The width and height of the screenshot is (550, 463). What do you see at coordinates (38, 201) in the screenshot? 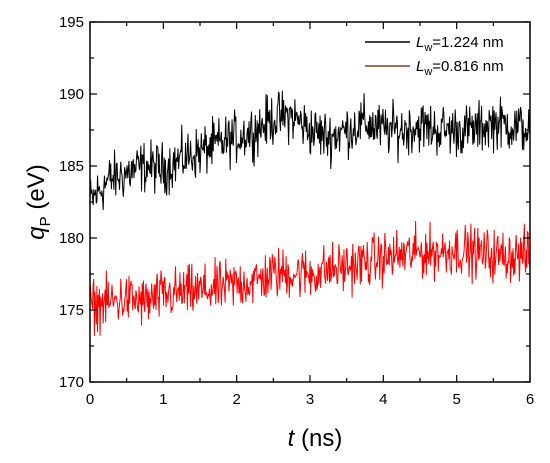
I see `y-axis-title: qP (eV)` at bounding box center [38, 201].